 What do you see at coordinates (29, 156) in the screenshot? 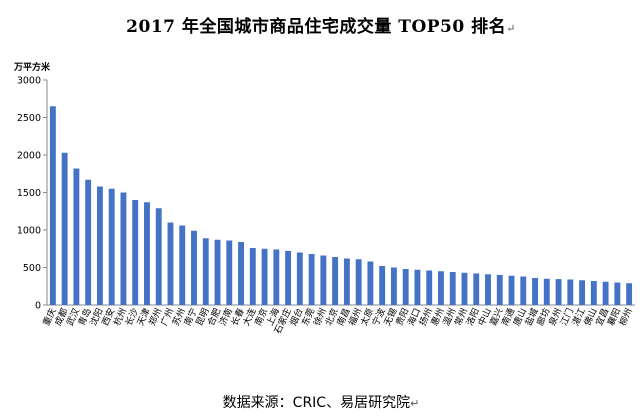
I see `y-tick-label: 2000` at bounding box center [29, 156].